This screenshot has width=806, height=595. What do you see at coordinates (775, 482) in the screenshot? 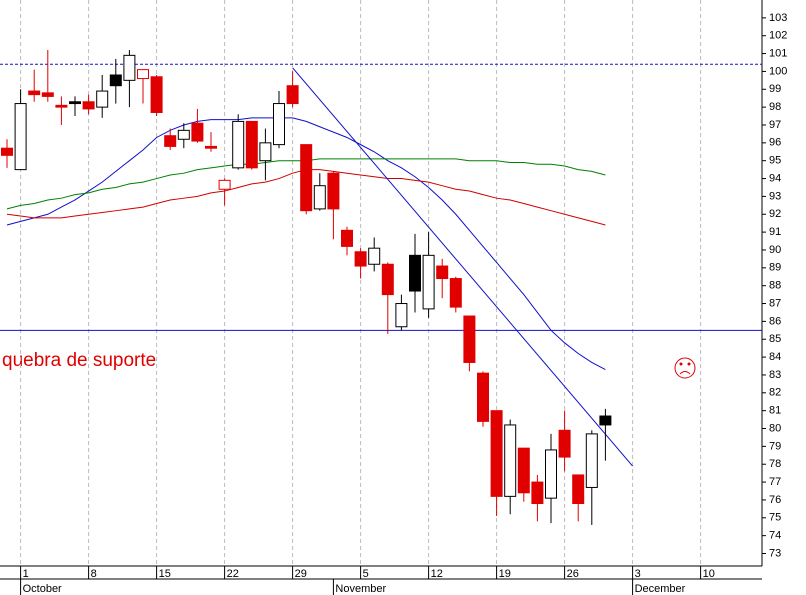
I see `y-tick-label: 77` at bounding box center [775, 482].